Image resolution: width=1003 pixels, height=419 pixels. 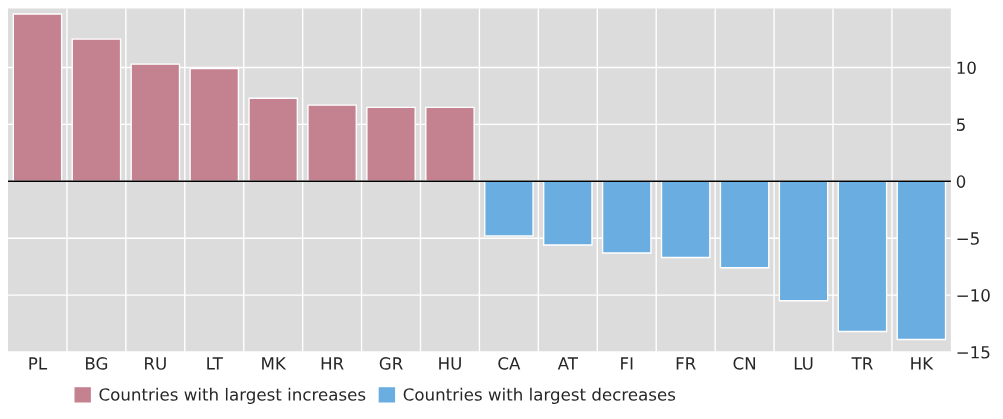 I want to click on x-tick-label: HU, so click(x=450, y=363).